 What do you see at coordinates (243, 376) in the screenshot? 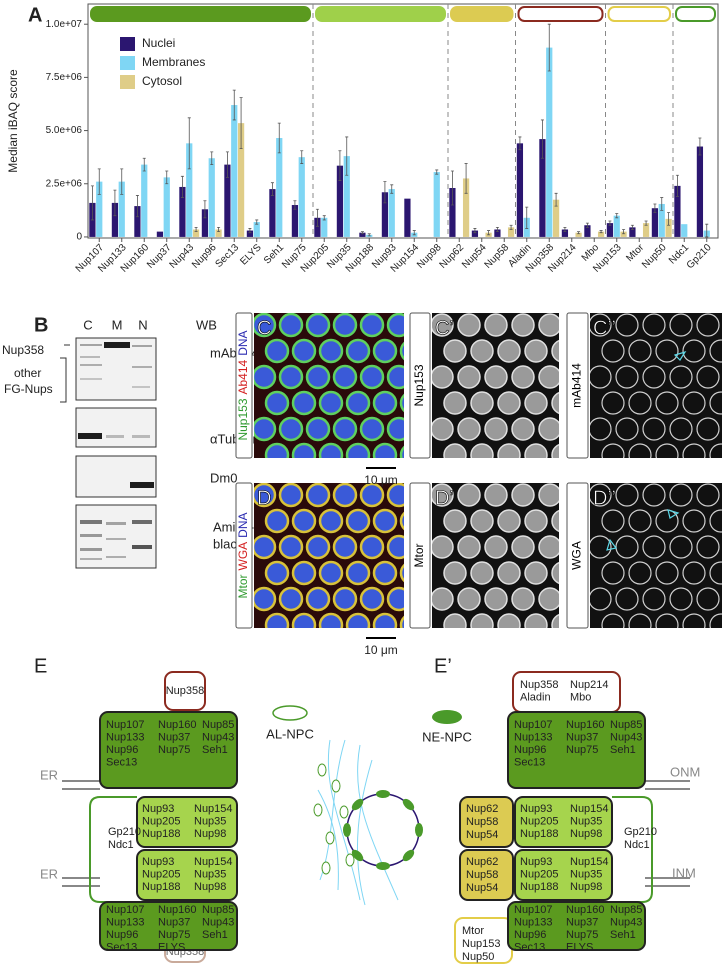
I see `label-part: Ab414` at bounding box center [243, 376].